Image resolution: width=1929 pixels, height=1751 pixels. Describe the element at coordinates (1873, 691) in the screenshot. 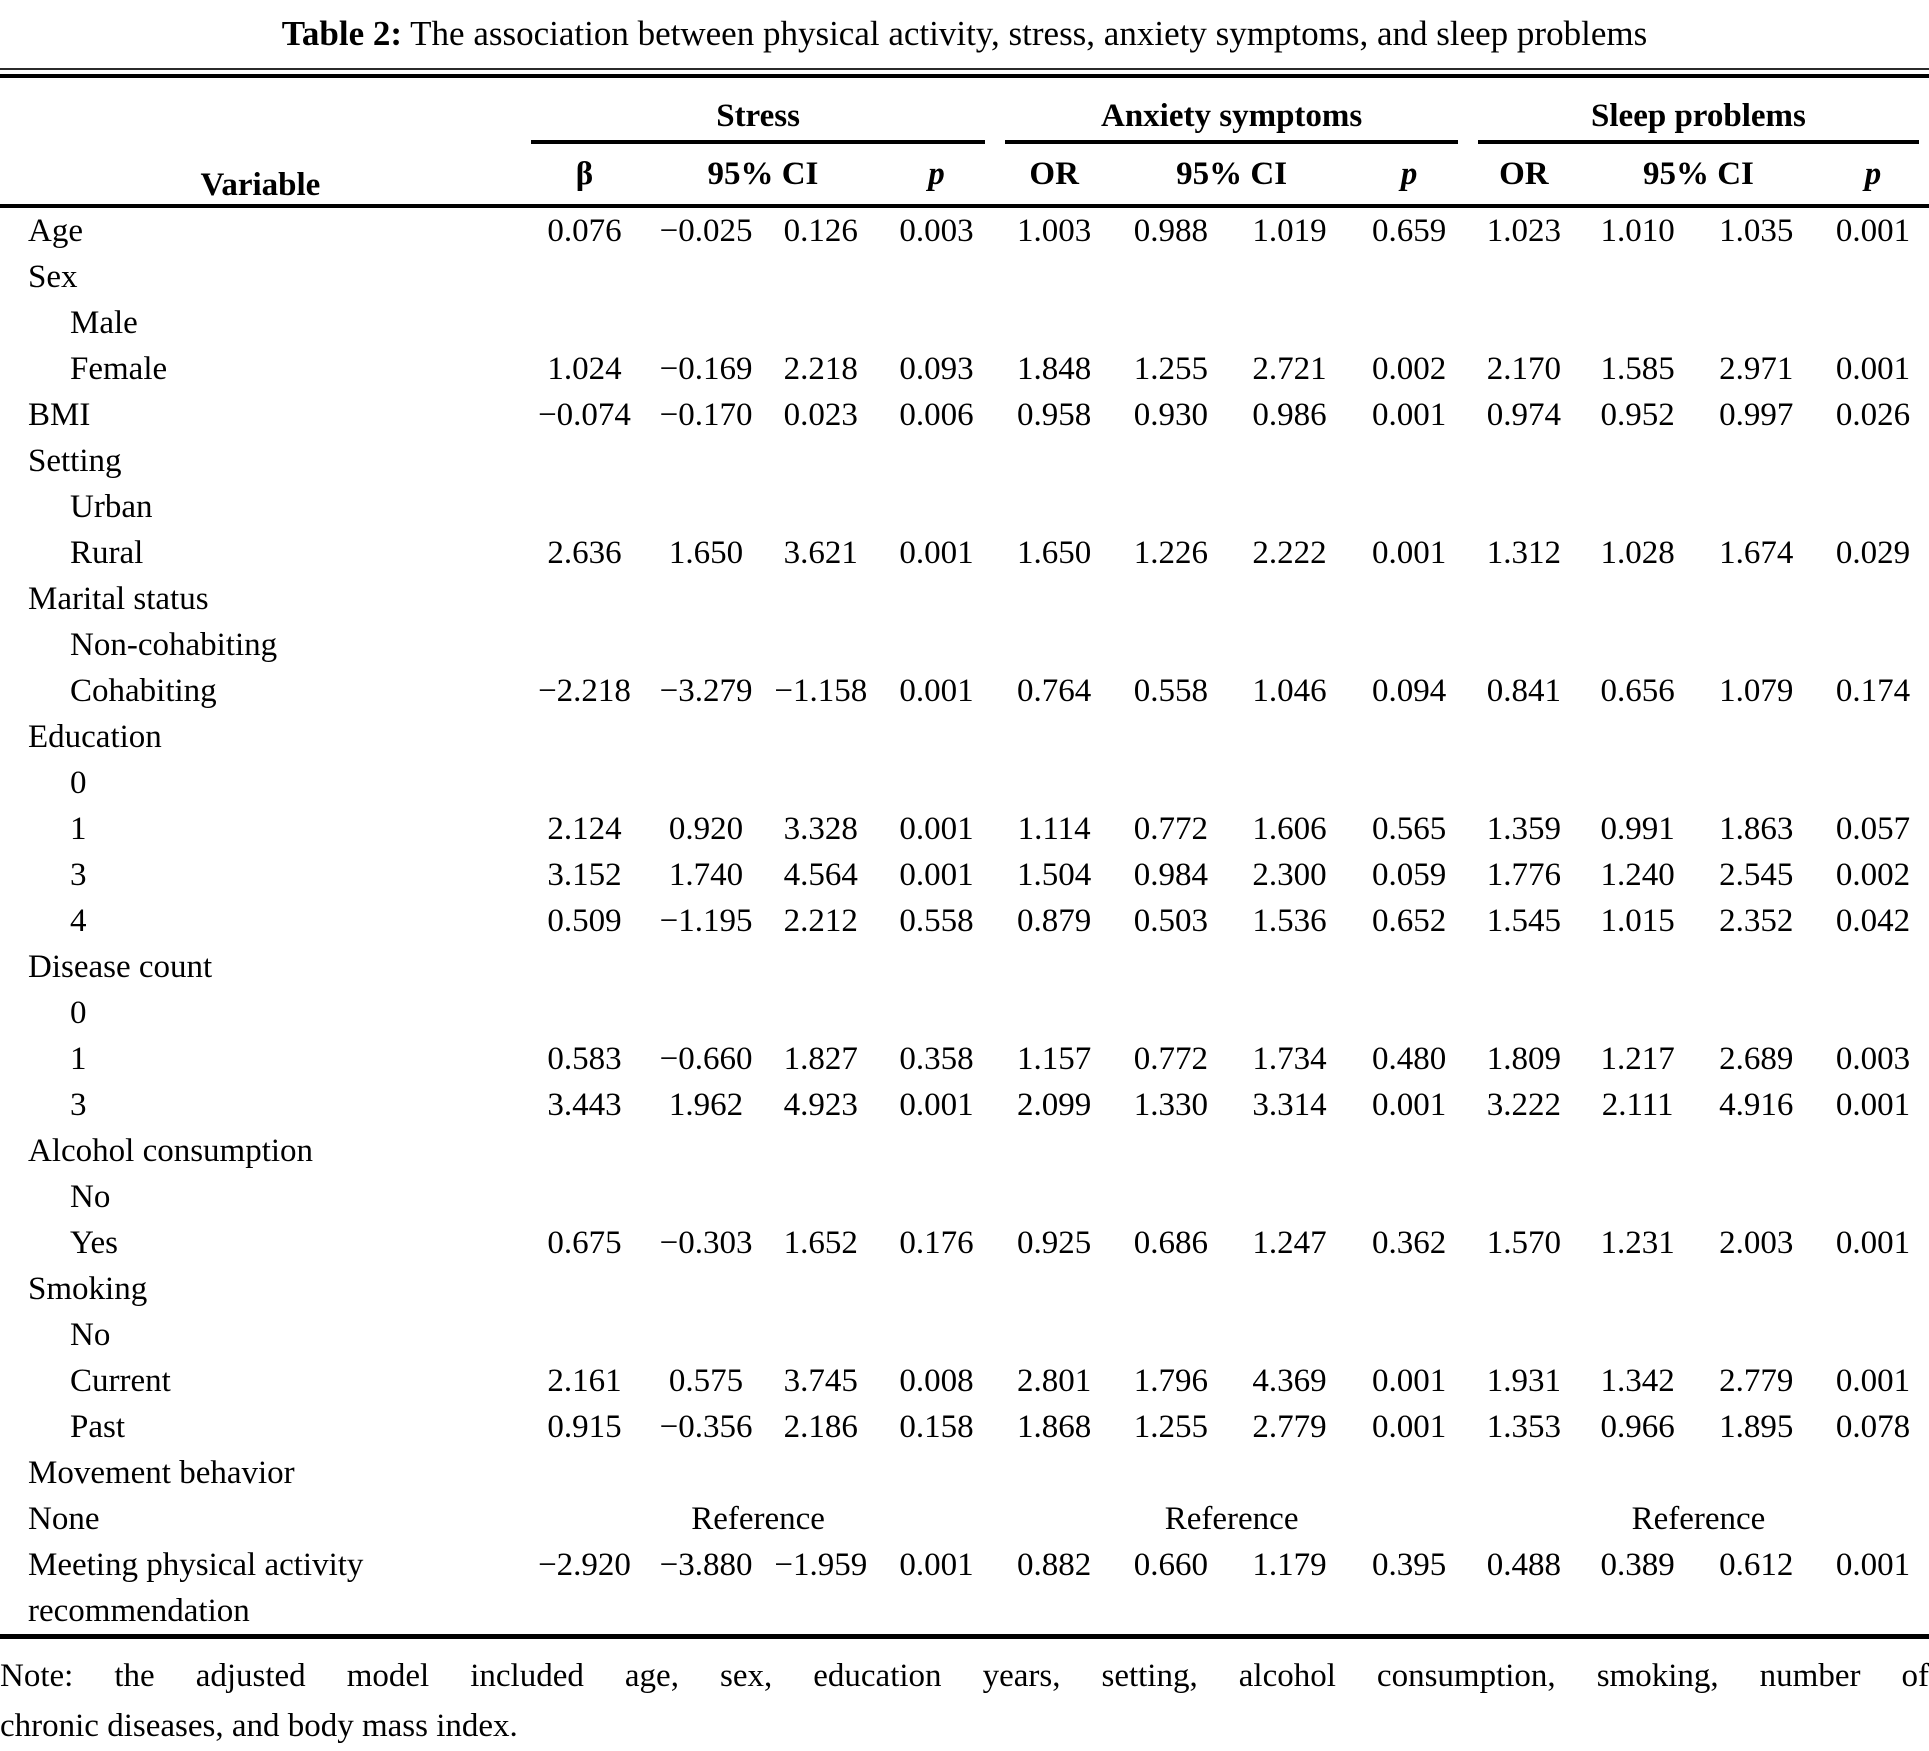

I see `value-cell: 0.174` at that location.